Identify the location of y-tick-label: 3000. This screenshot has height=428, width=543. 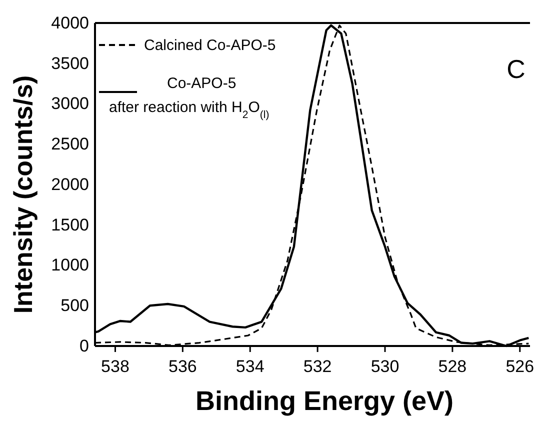
(70, 104).